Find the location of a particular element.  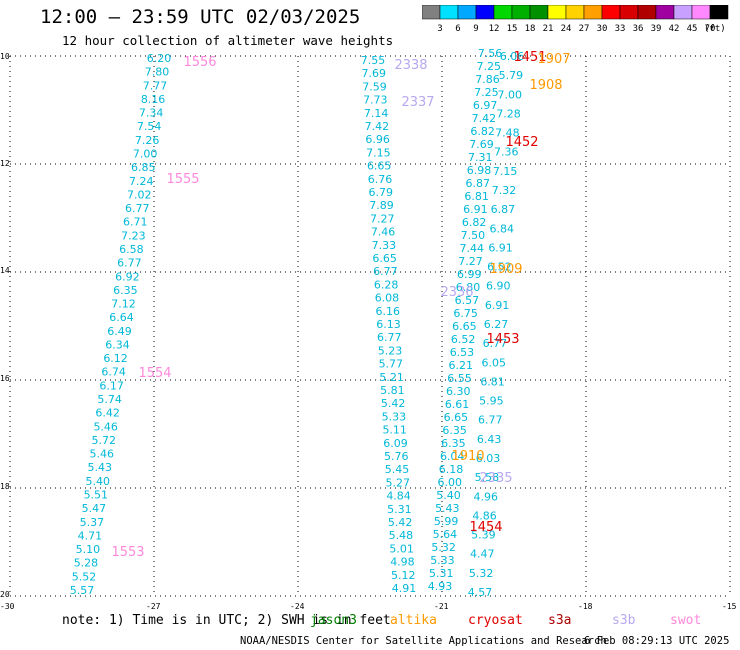

swh-value: 5.43 is located at coordinates (100, 467).